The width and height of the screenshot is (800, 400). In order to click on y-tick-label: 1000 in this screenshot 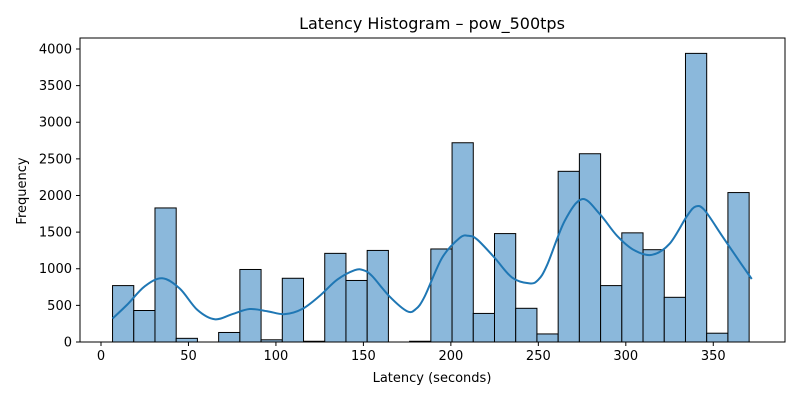, I will do `click(55, 269)`.